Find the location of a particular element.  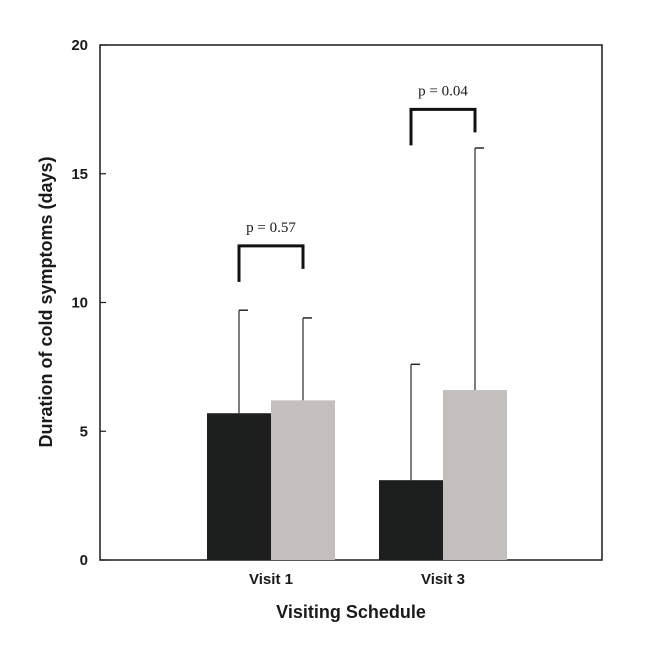

y-tick-label: 0 is located at coordinates (84, 560).